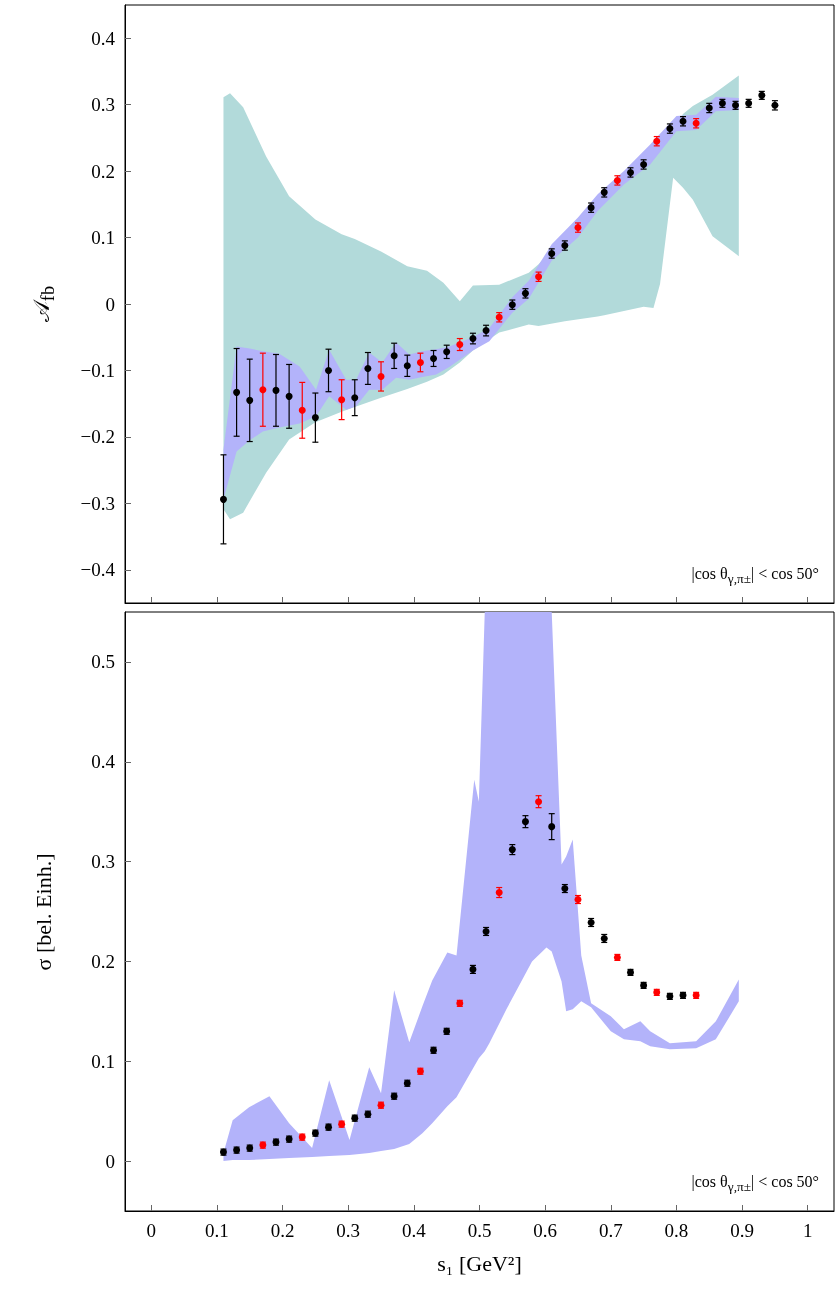  What do you see at coordinates (807, 1230) in the screenshot?
I see `x-tick-label: 1` at bounding box center [807, 1230].